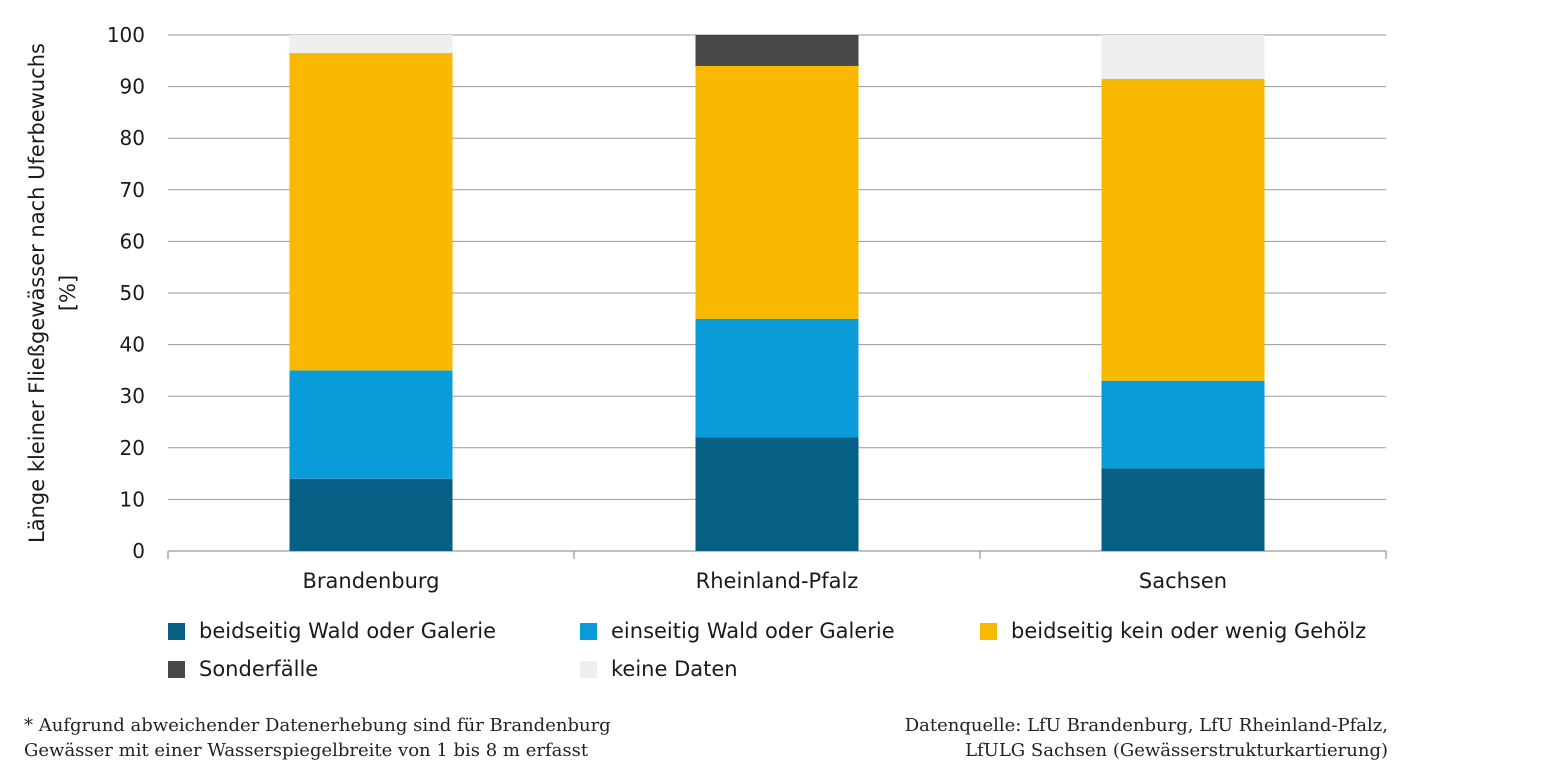 Image resolution: width=1545 pixels, height=775 pixels. What do you see at coordinates (132, 241) in the screenshot?
I see `y-tick-label: 60` at bounding box center [132, 241].